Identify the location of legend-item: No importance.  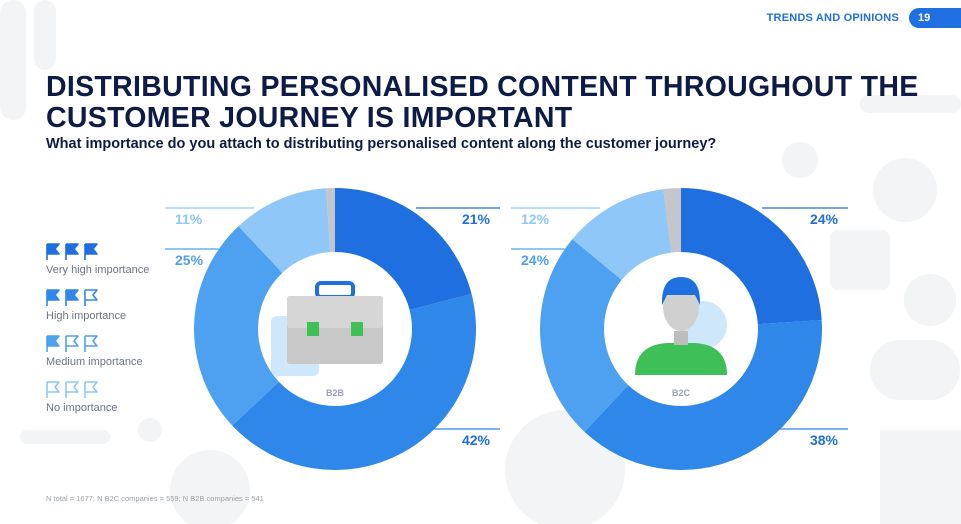
(97, 404).